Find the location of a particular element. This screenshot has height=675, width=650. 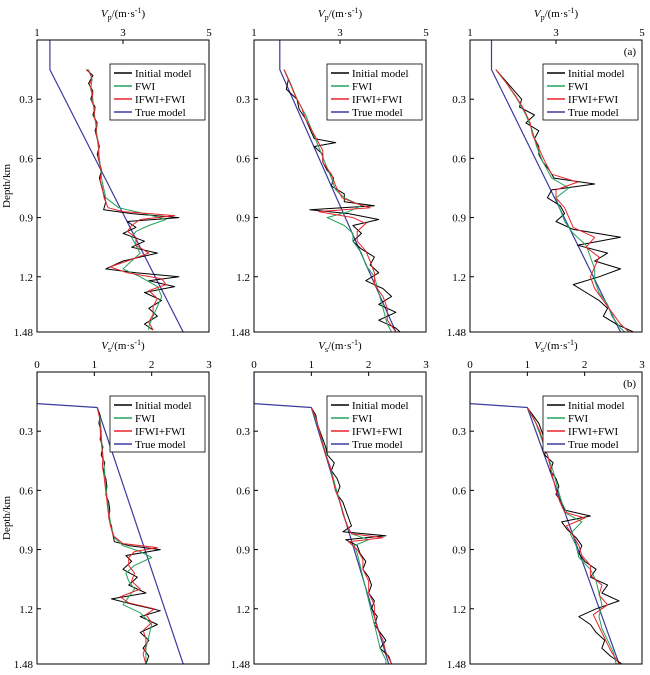

row-label: (b) is located at coordinates (629, 384).